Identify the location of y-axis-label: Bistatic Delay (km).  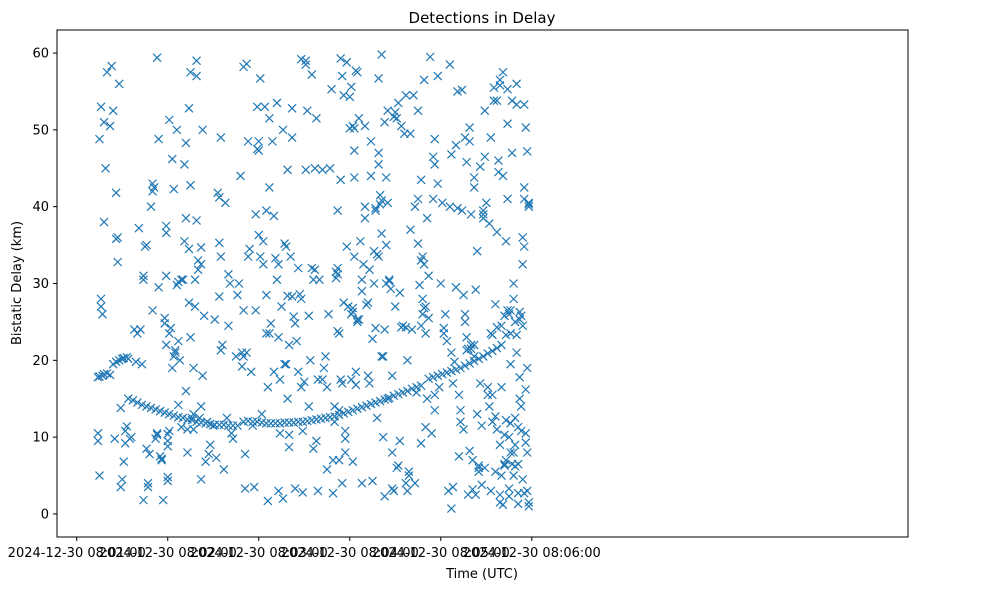
(17, 283).